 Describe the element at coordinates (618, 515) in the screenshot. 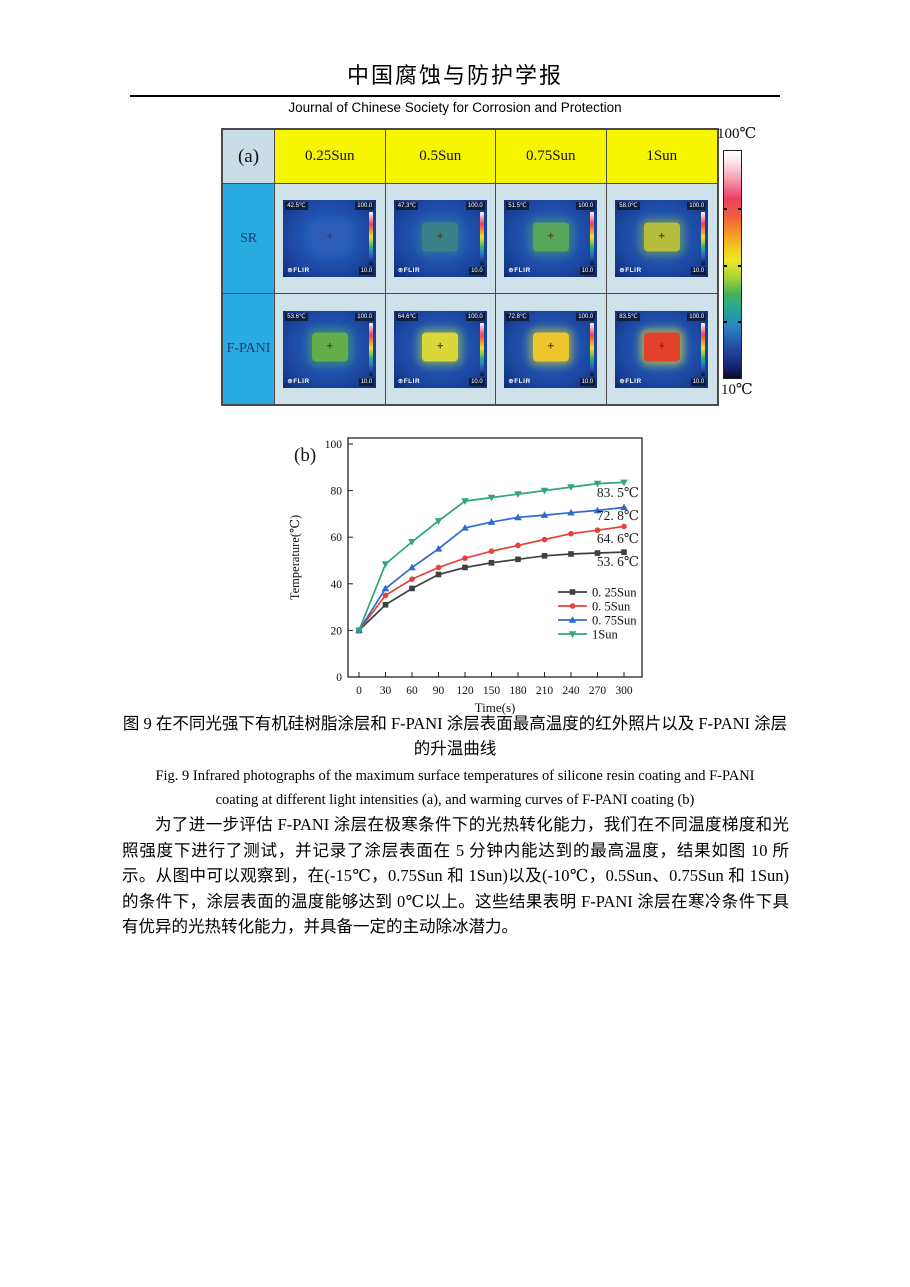

I see `curve-annotation: 72. 8℃` at that location.